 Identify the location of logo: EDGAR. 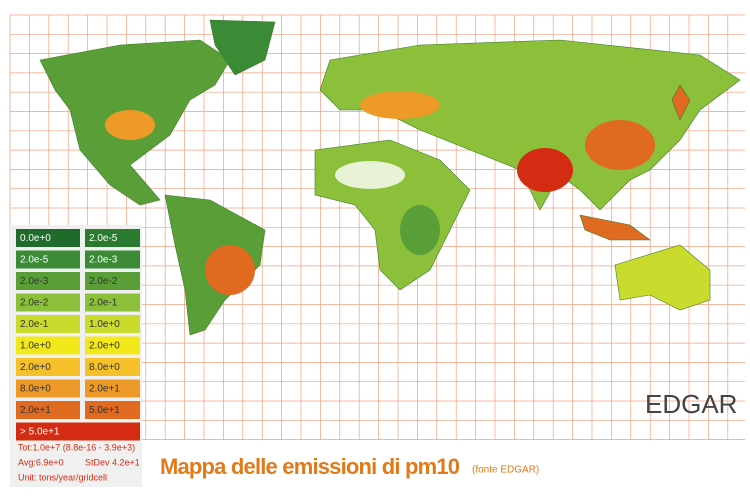
(691, 404).